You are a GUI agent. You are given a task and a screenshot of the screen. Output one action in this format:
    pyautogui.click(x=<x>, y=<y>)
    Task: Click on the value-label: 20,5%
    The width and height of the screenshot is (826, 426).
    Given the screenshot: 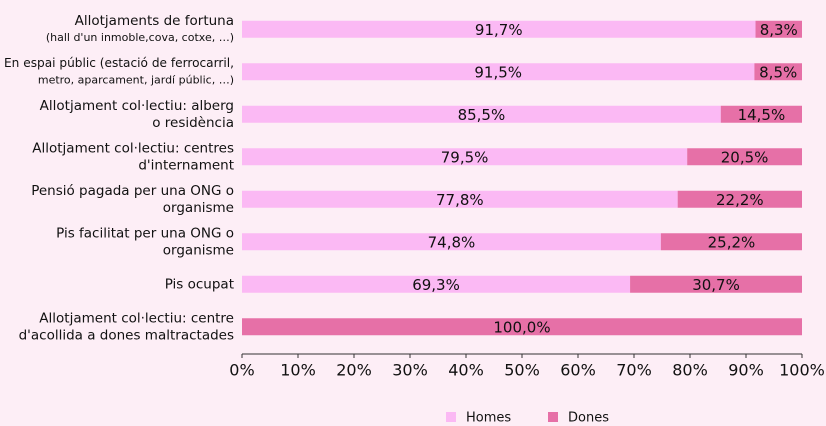 What is the action you would take?
    pyautogui.click(x=745, y=157)
    